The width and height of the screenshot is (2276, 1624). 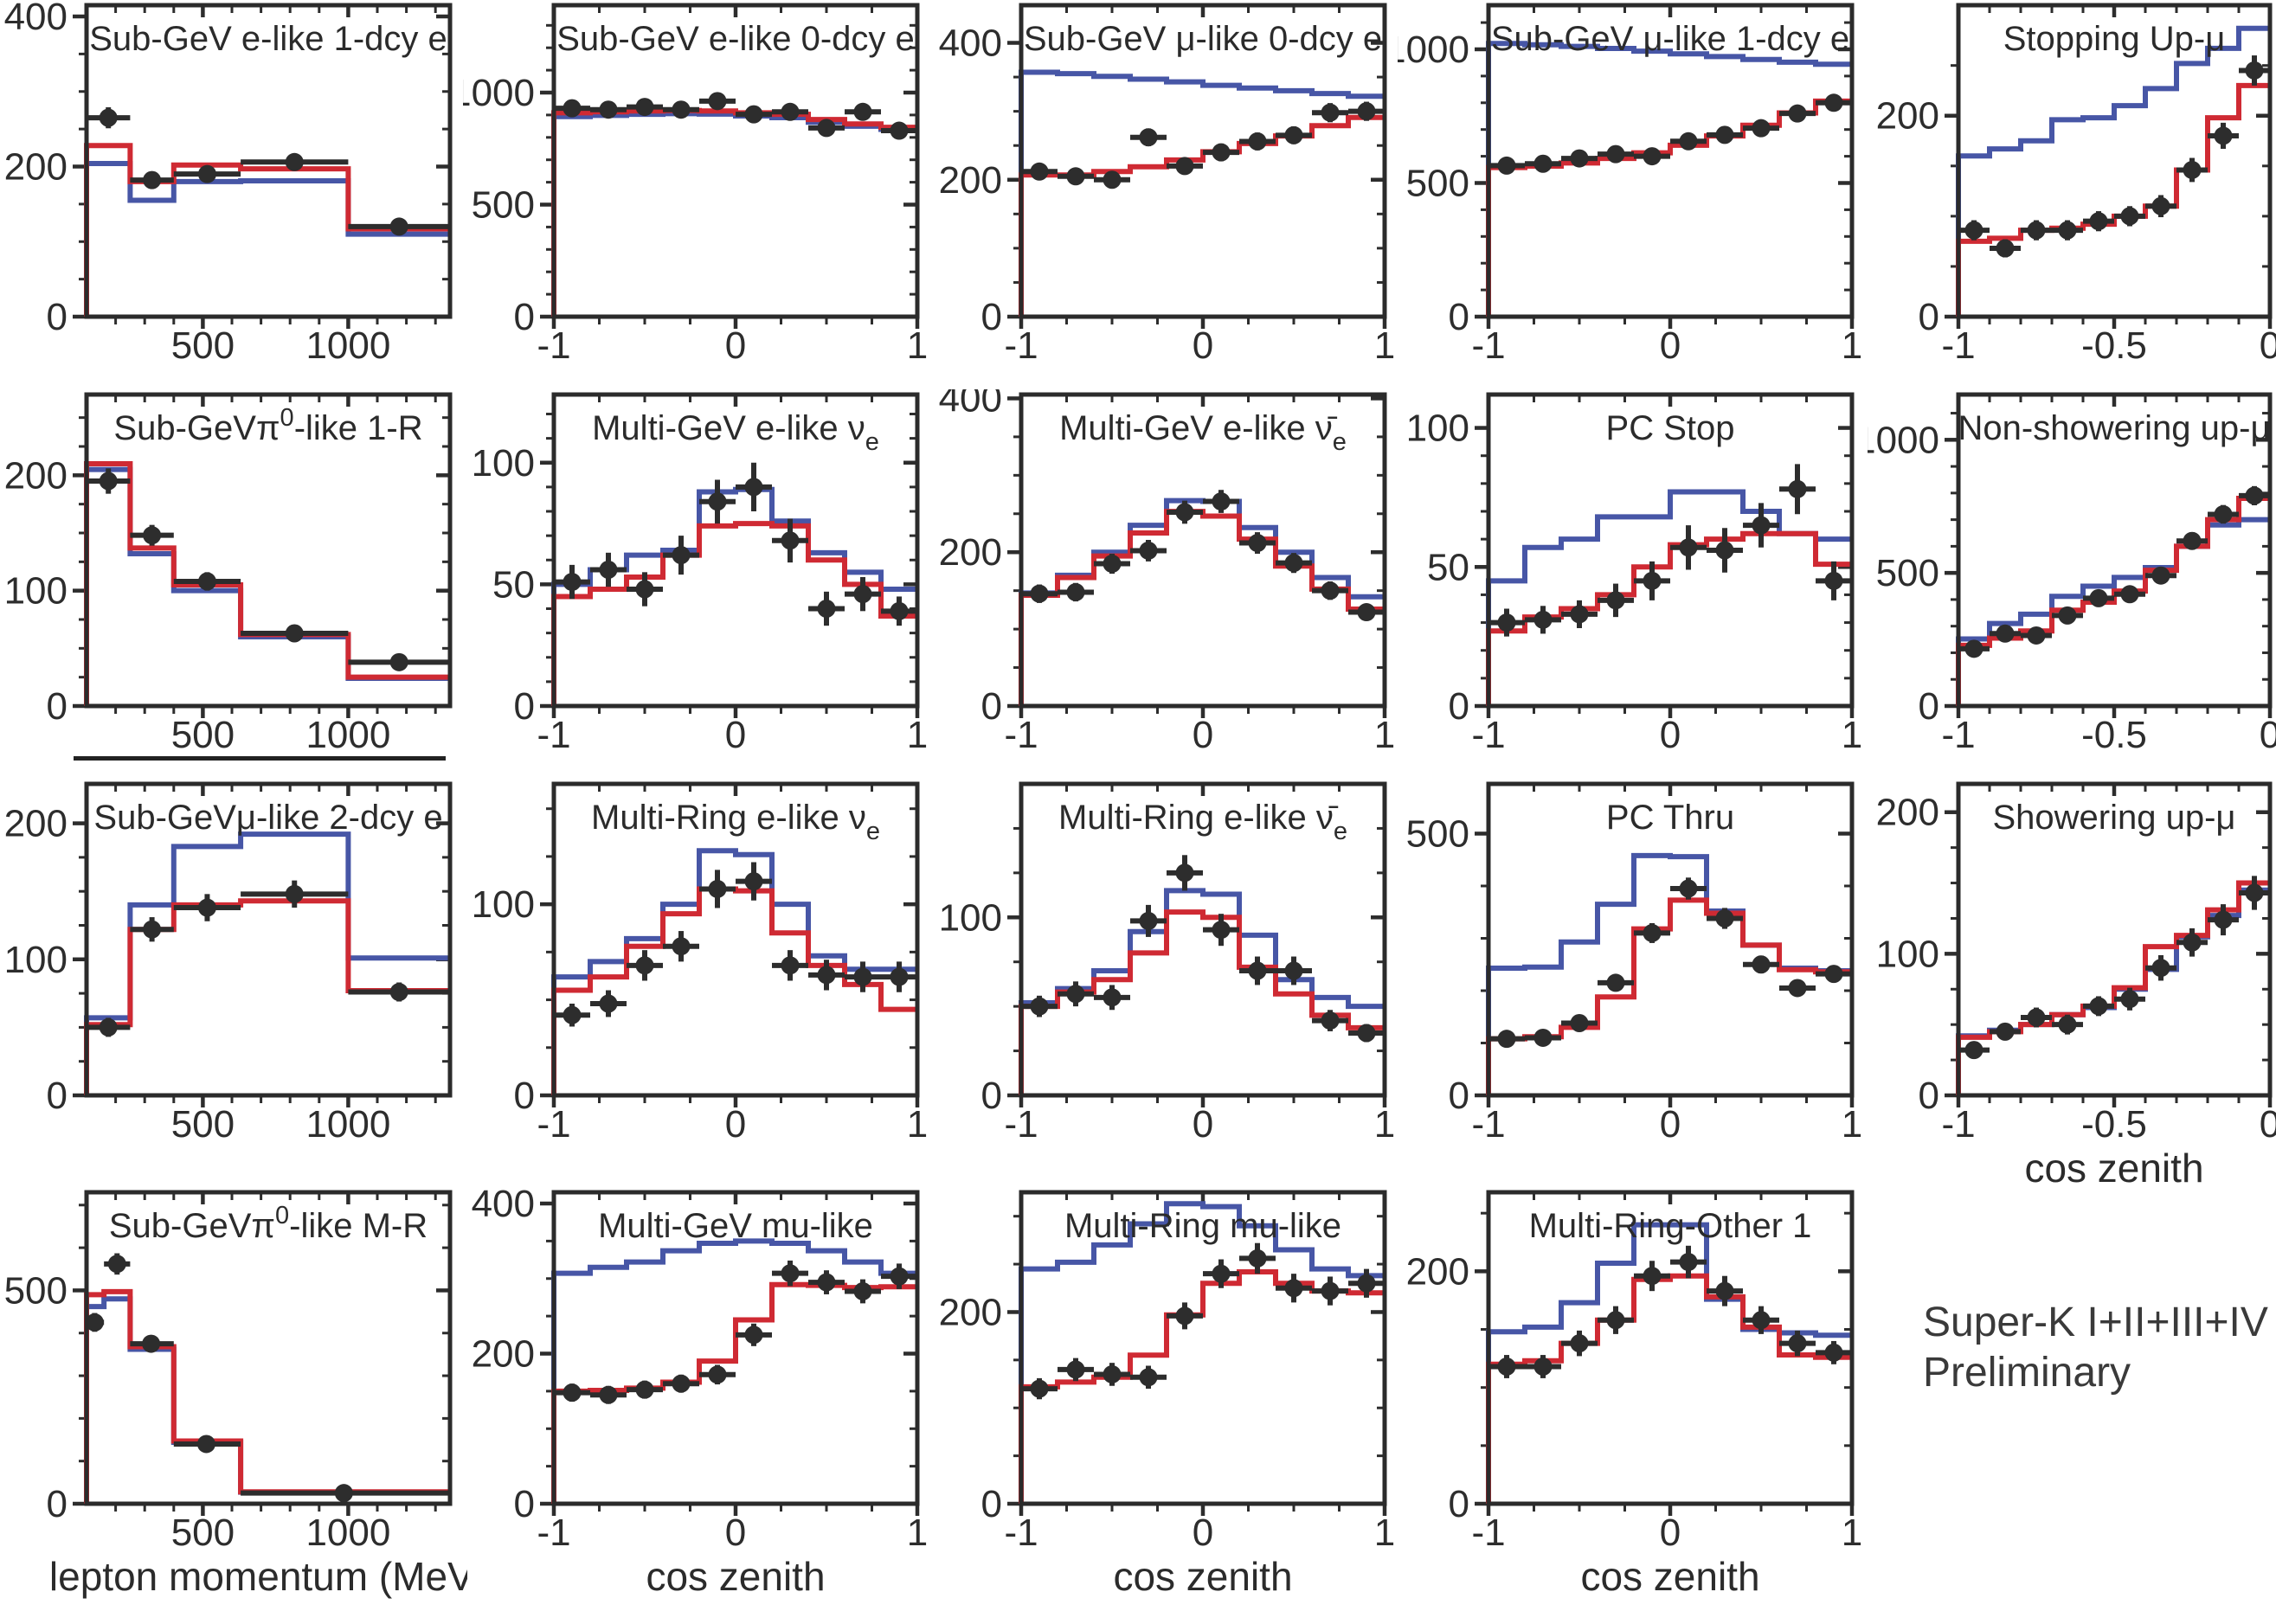 I want to click on panel-title: Sub-GeVπ0-like 1-R, so click(x=267, y=425).